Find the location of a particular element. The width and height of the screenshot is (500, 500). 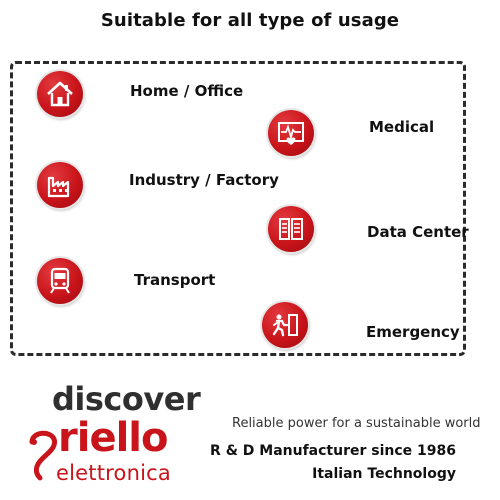

manufacturer-text: R & D Manufacturer since 1986 is located at coordinates (333, 451).